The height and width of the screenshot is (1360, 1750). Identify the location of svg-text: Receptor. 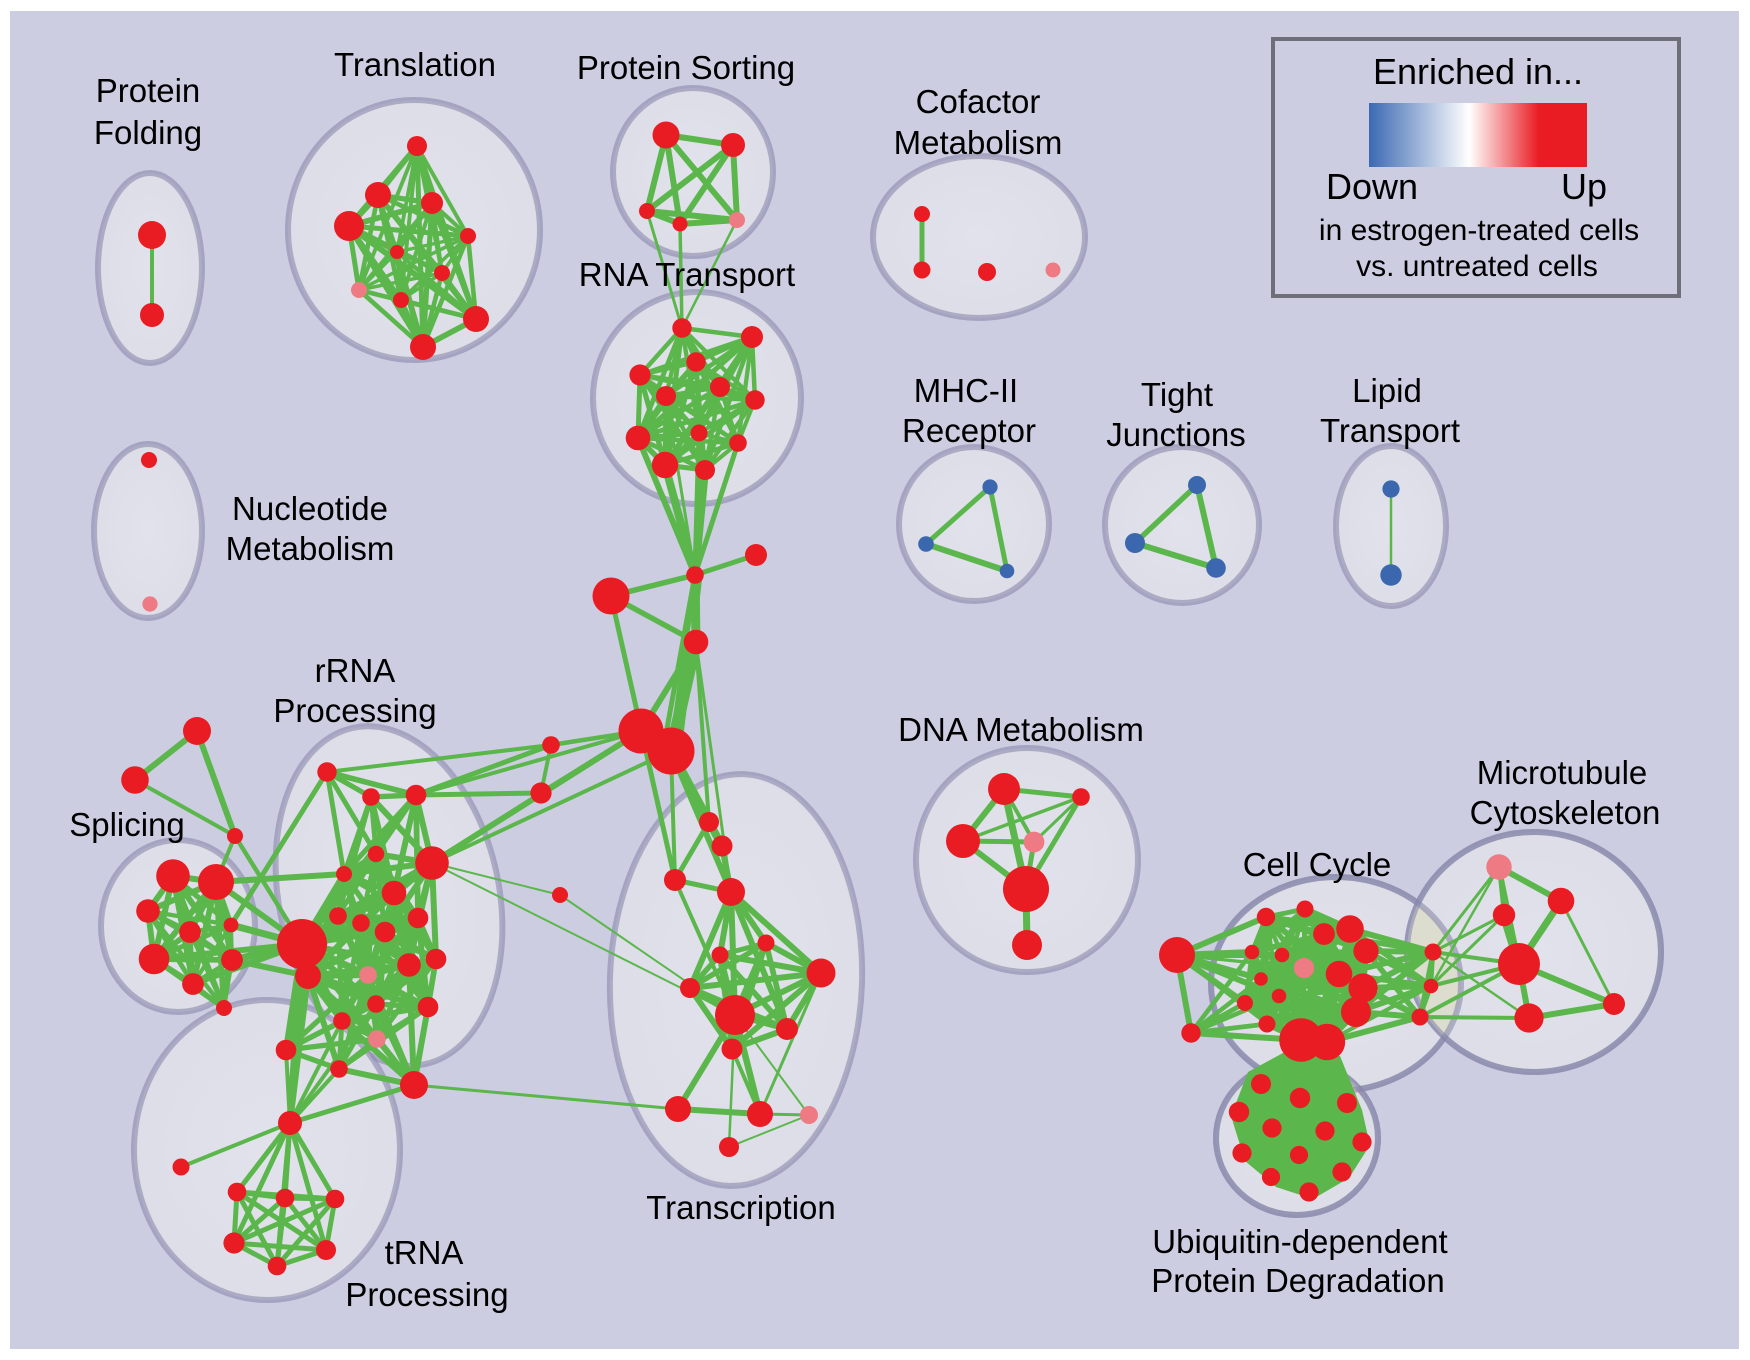
(969, 430).